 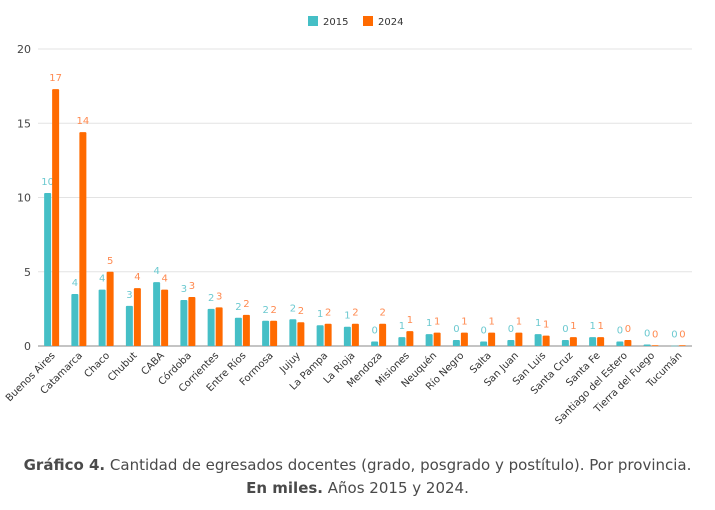 What do you see at coordinates (368, 21) in the screenshot?
I see `legend-swatch-2024` at bounding box center [368, 21].